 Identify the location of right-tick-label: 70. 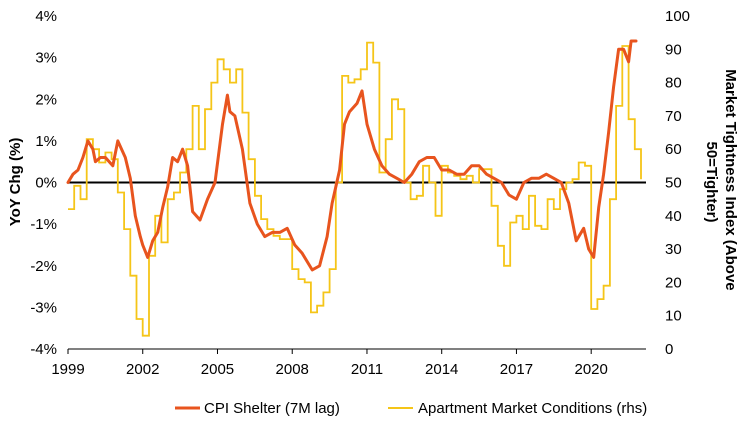
(673, 116).